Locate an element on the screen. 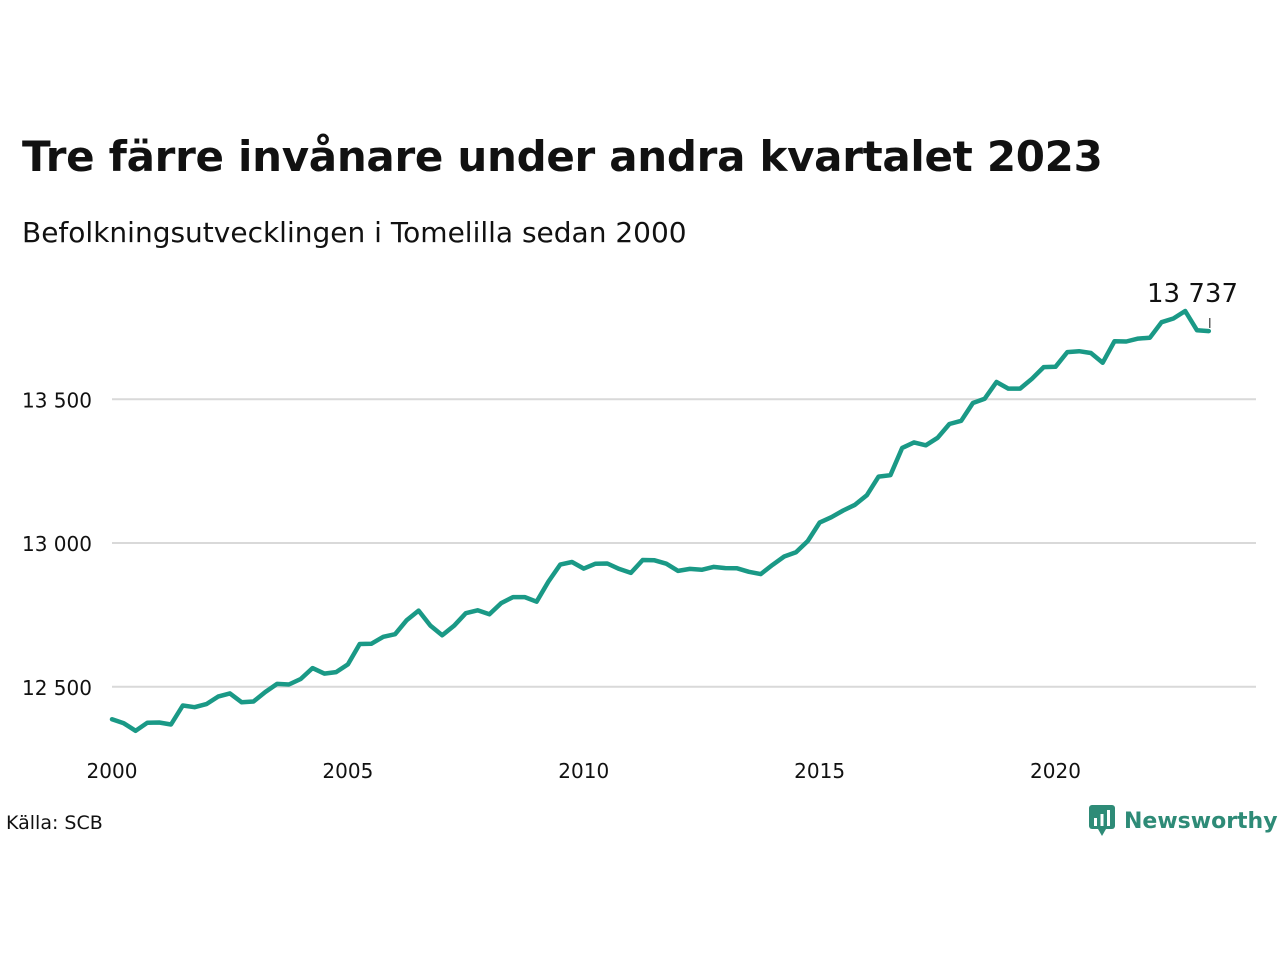  x-tick-label: 2010 is located at coordinates (583, 771).